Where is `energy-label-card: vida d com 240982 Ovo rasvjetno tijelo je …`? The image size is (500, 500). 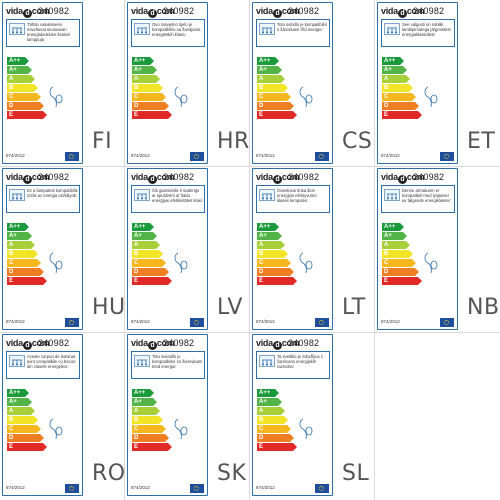 energy-label-card: vida d com 240982 Ovo rasvjetno tijelo je … is located at coordinates (187, 84).